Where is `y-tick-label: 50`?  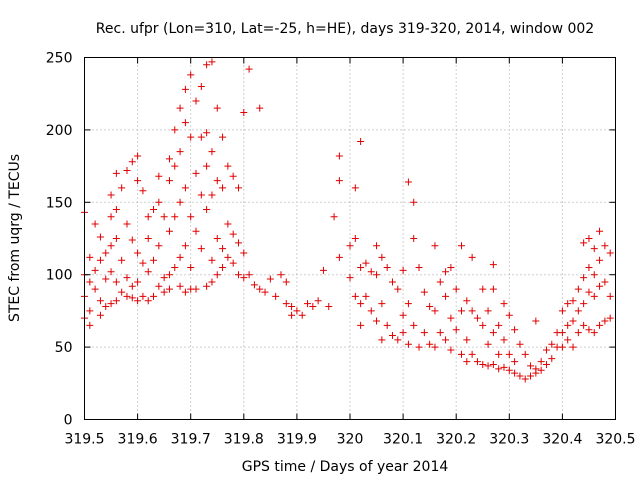
y-tick-label: 50 is located at coordinates (64, 348).